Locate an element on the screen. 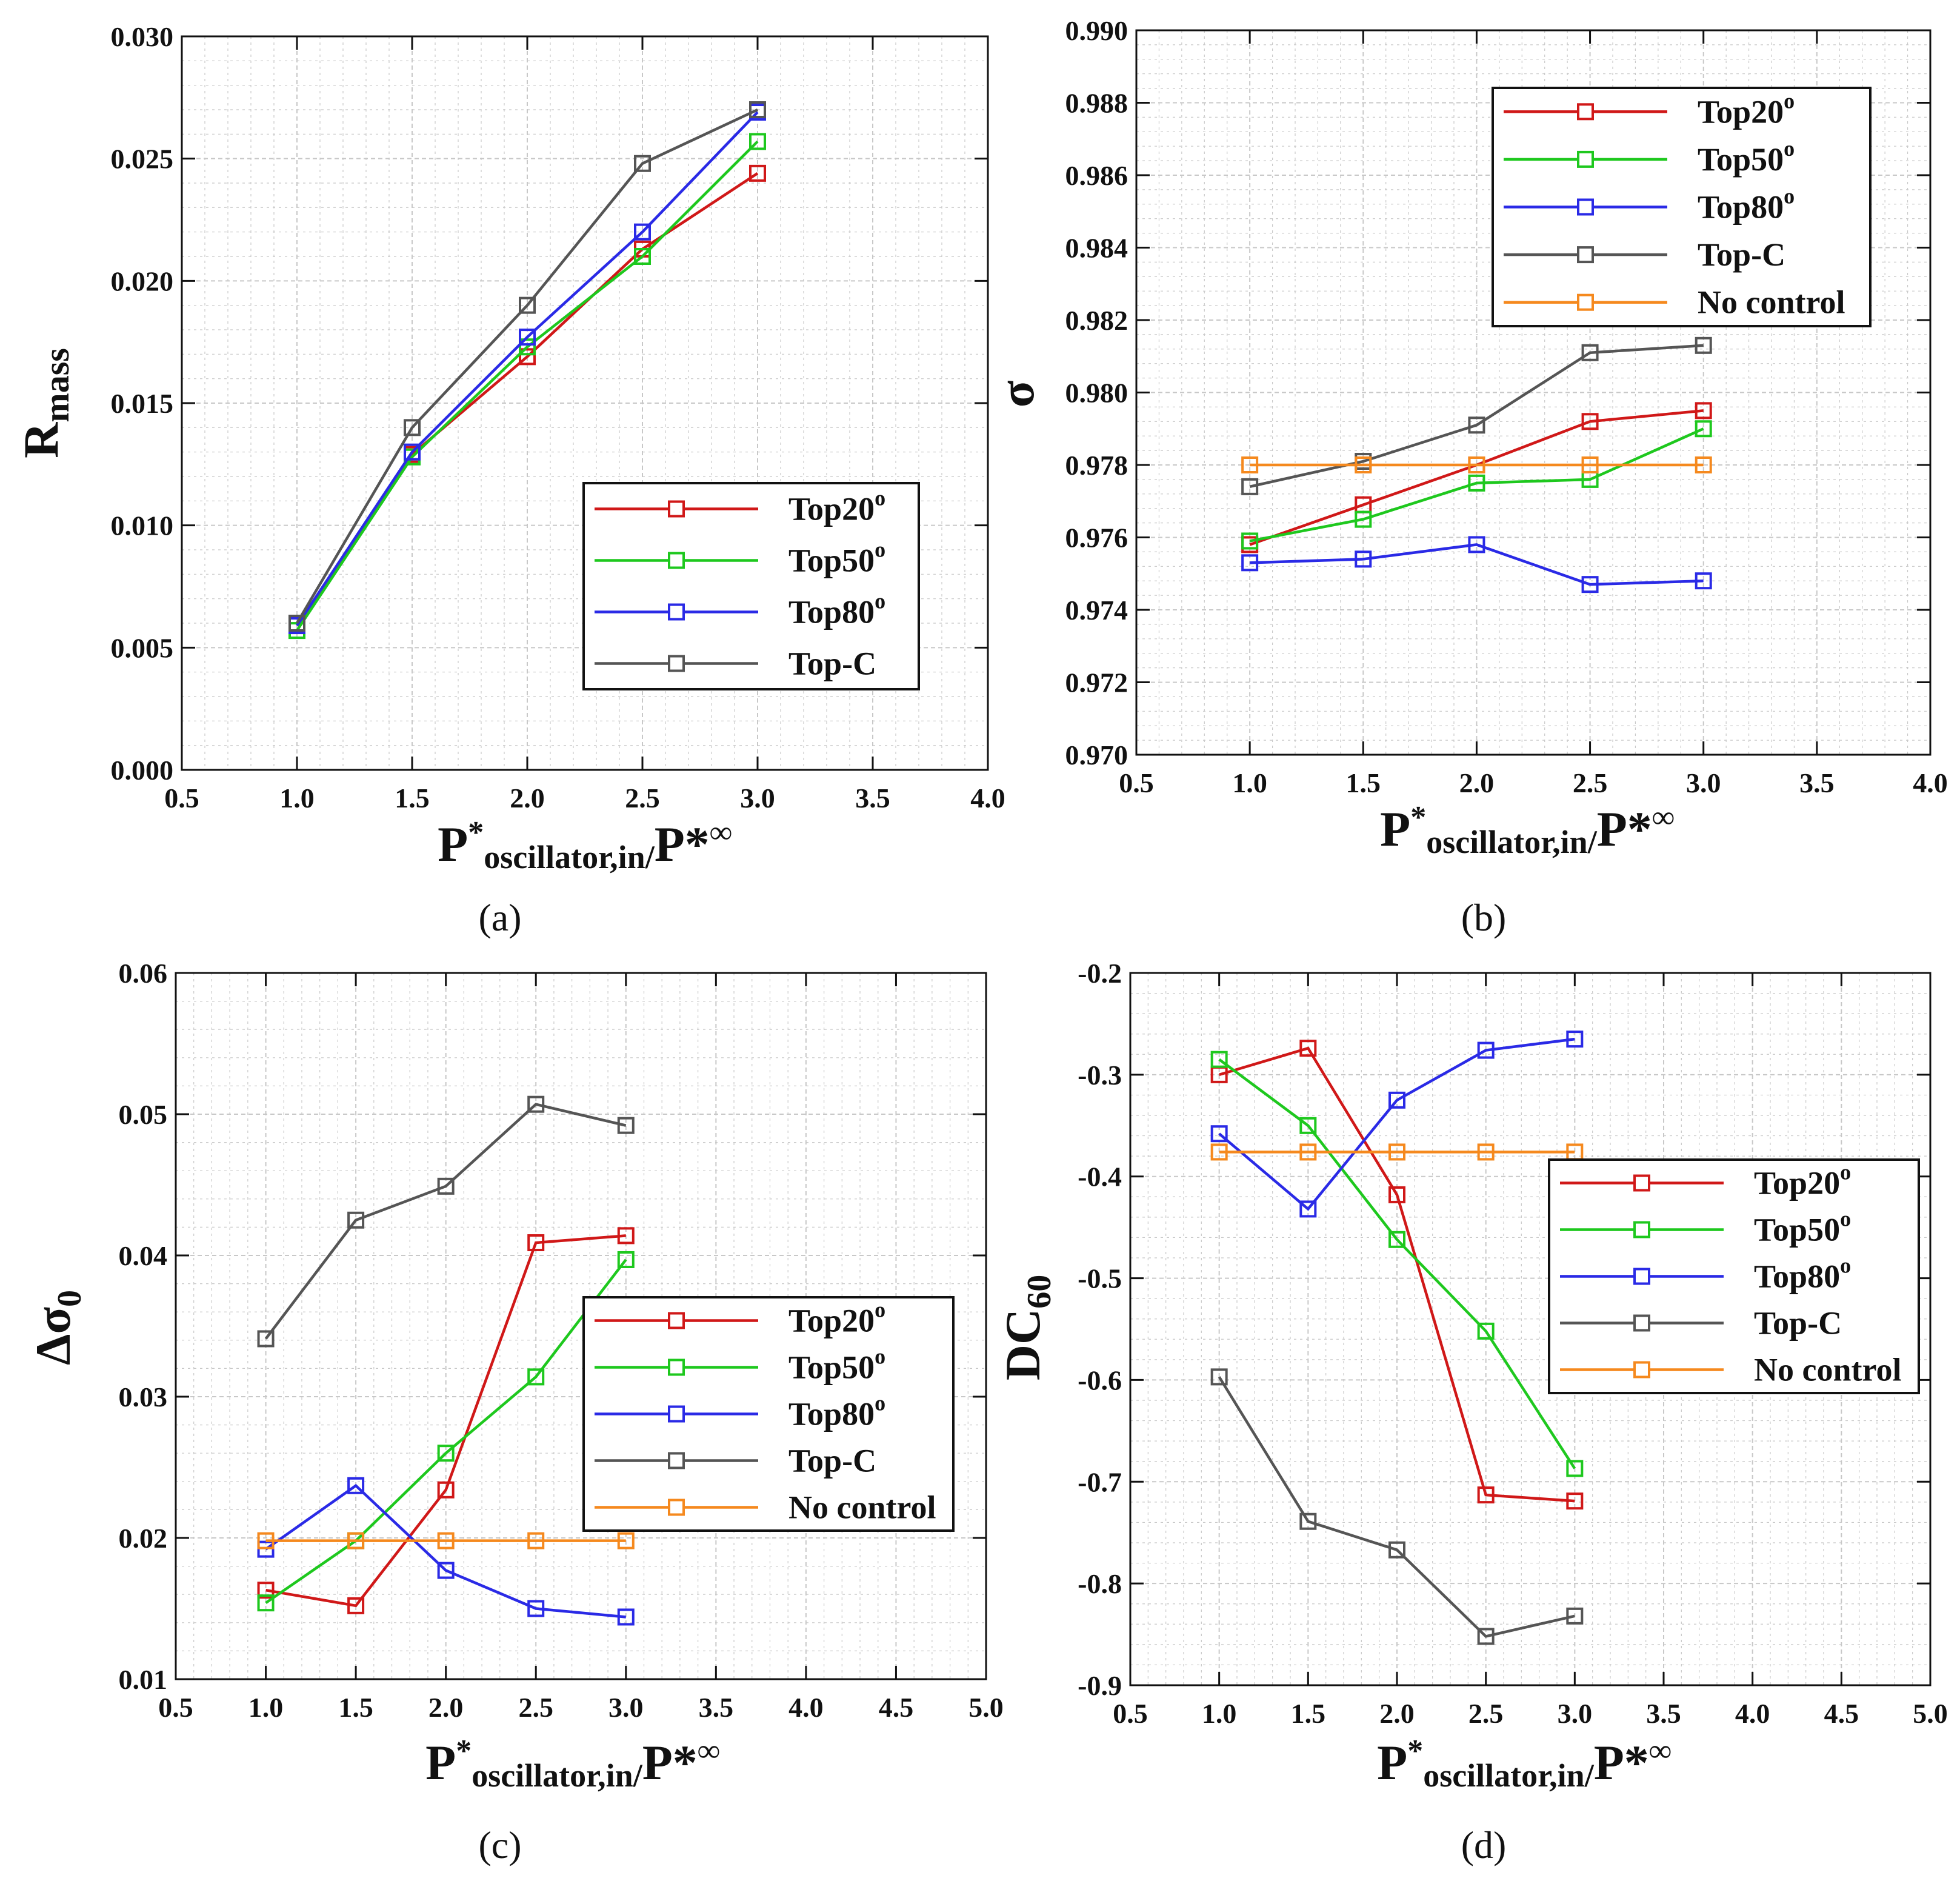 Image resolution: width=1960 pixels, height=1878 pixels. series-top20 is located at coordinates (446, 1420).